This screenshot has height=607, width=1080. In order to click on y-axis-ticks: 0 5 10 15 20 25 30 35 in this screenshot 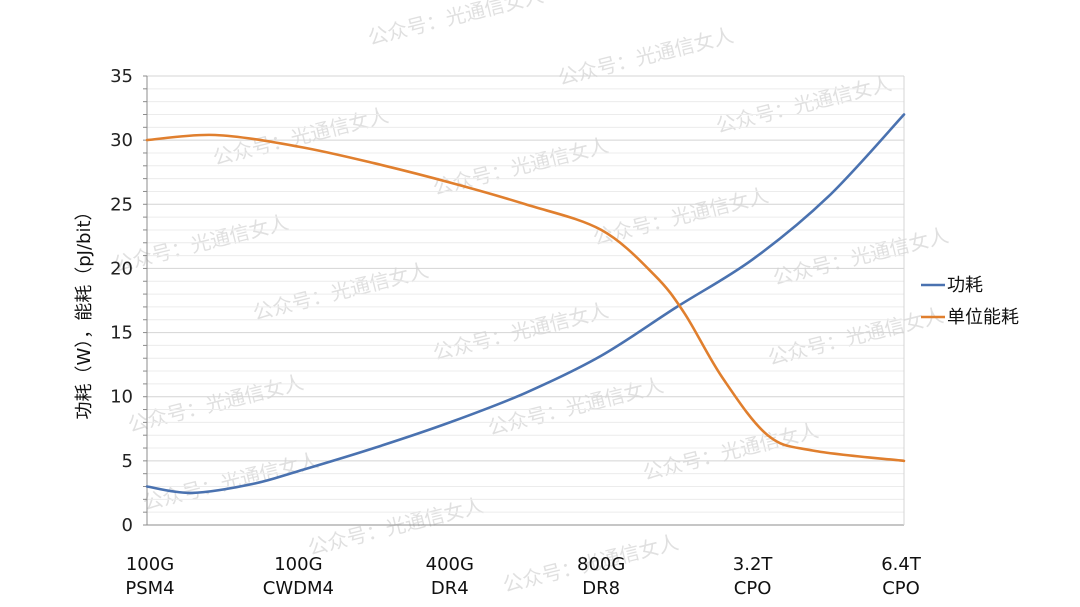, I will do `click(121, 301)`.